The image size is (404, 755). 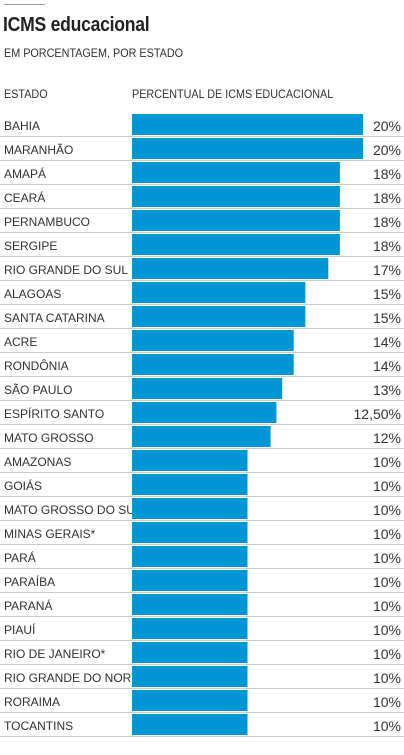 What do you see at coordinates (37, 462) in the screenshot?
I see `state-label: AMAZONAS` at bounding box center [37, 462].